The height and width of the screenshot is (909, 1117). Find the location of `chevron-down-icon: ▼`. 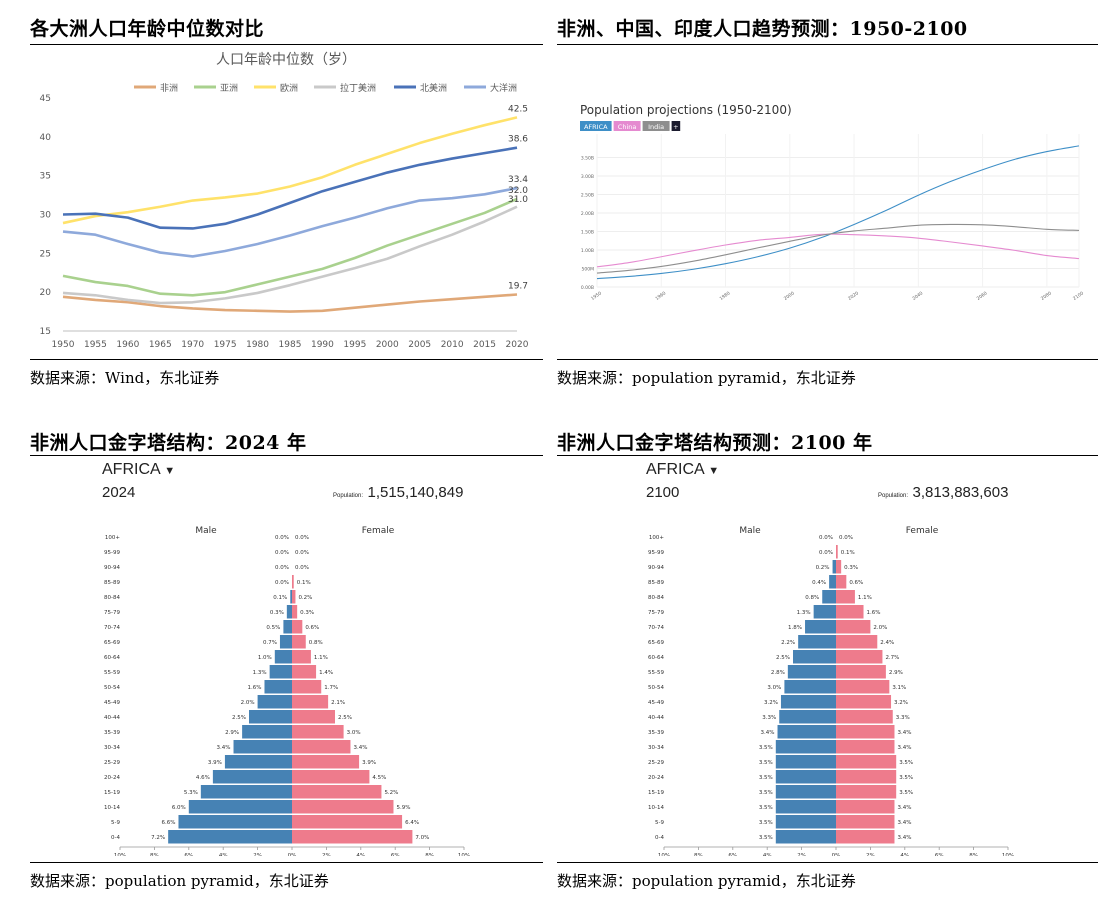

chevron-down-icon: ▼ is located at coordinates (170, 471).